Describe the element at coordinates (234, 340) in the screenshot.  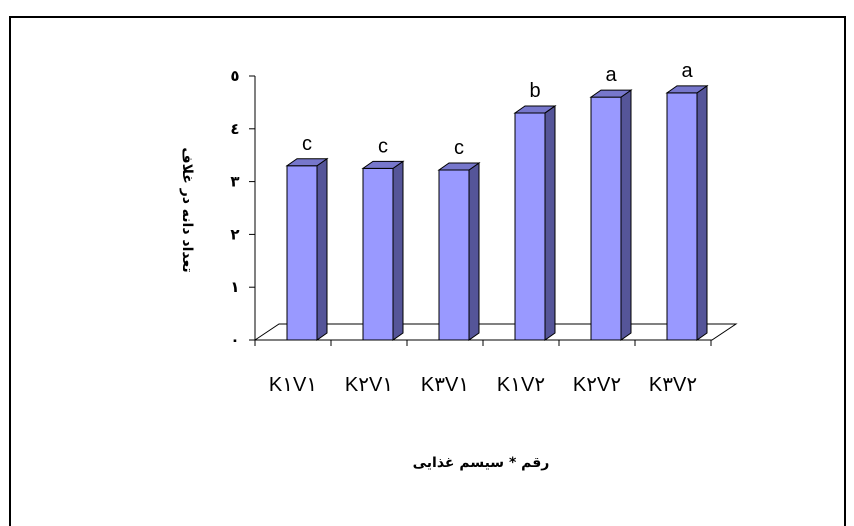
I see `y-tick-label: ٠` at that location.